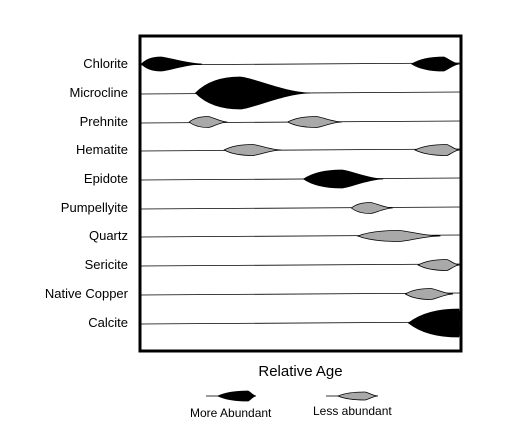  I want to click on mineral-label-sericite: Sericite, so click(106, 264).